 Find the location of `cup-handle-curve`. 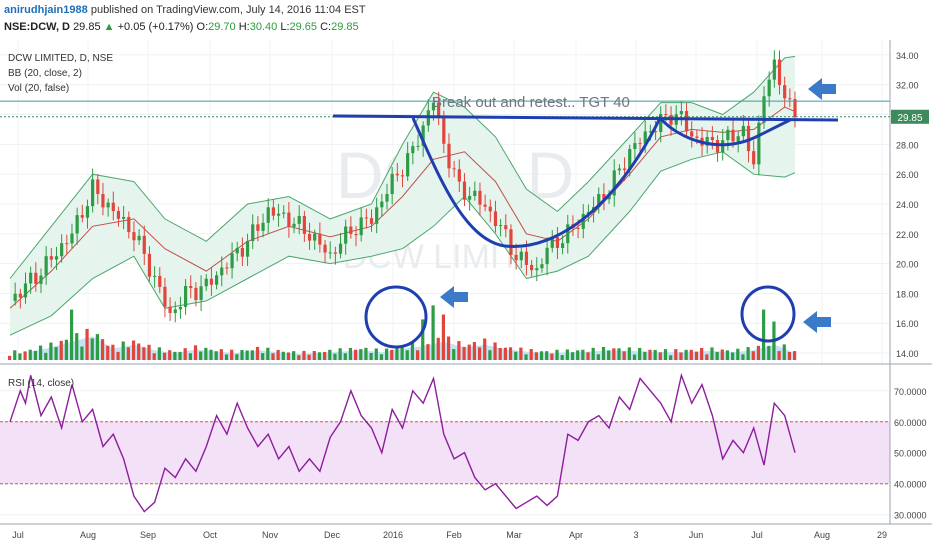

cup-handle-curve is located at coordinates (601, 181).